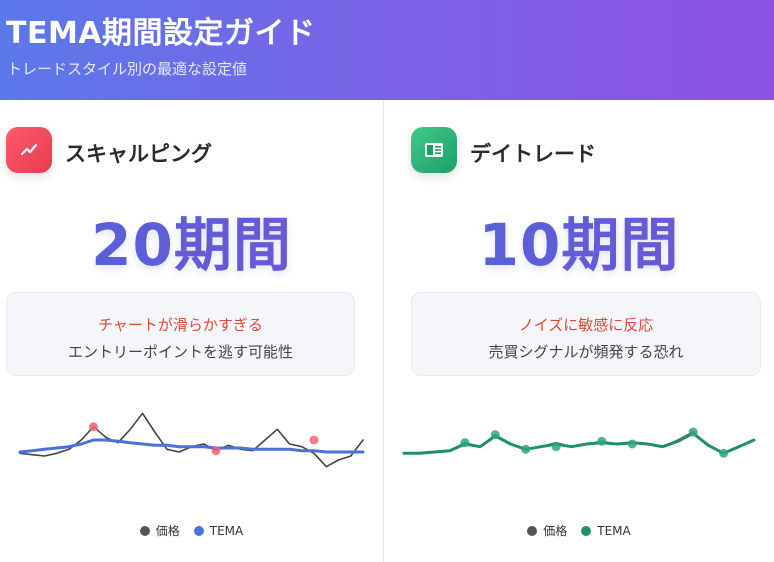  What do you see at coordinates (138, 154) in the screenshot?
I see `card-title: スキャルピング` at bounding box center [138, 154].